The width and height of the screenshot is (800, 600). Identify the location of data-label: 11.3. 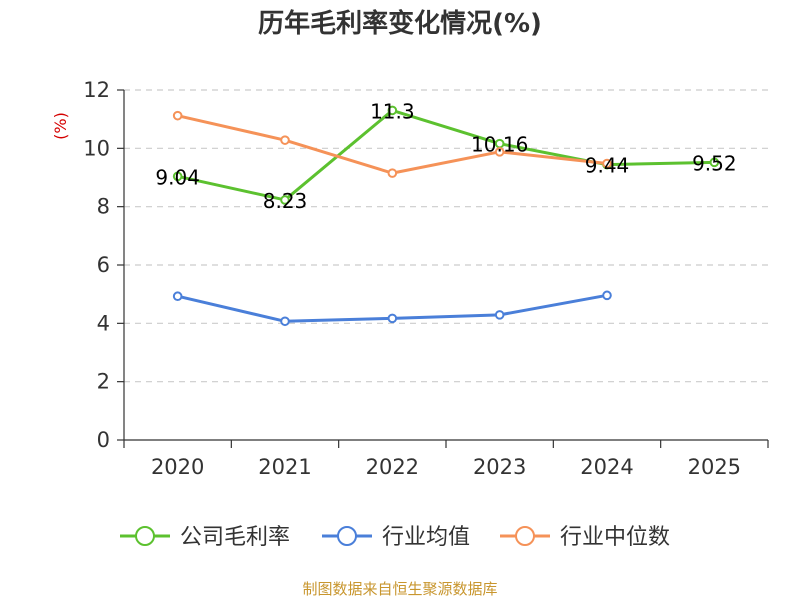
(392, 111).